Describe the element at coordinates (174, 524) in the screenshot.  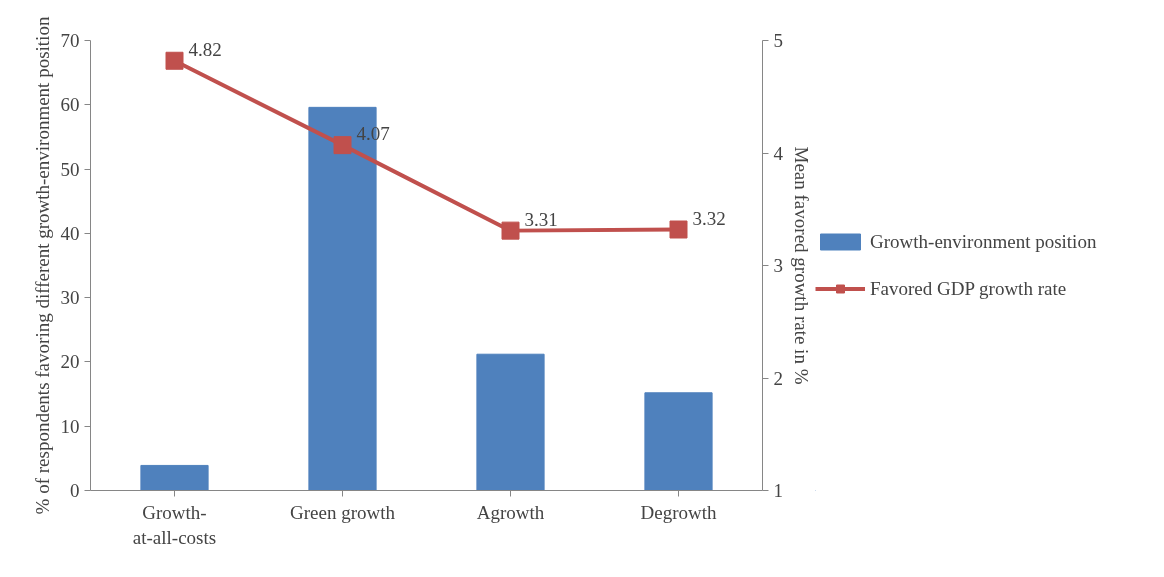
I see `x-tick-label: Growth-at-all-costs` at that location.